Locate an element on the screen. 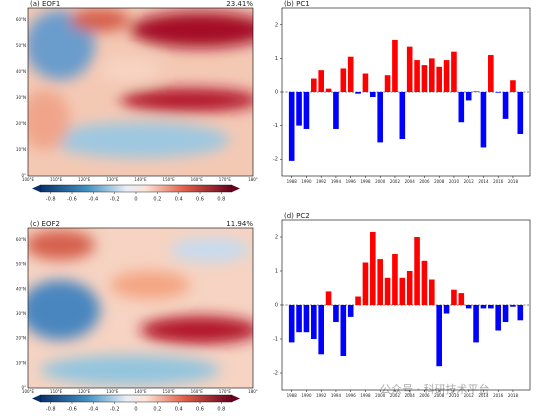  lon-label: 120°E is located at coordinates (84, 179).